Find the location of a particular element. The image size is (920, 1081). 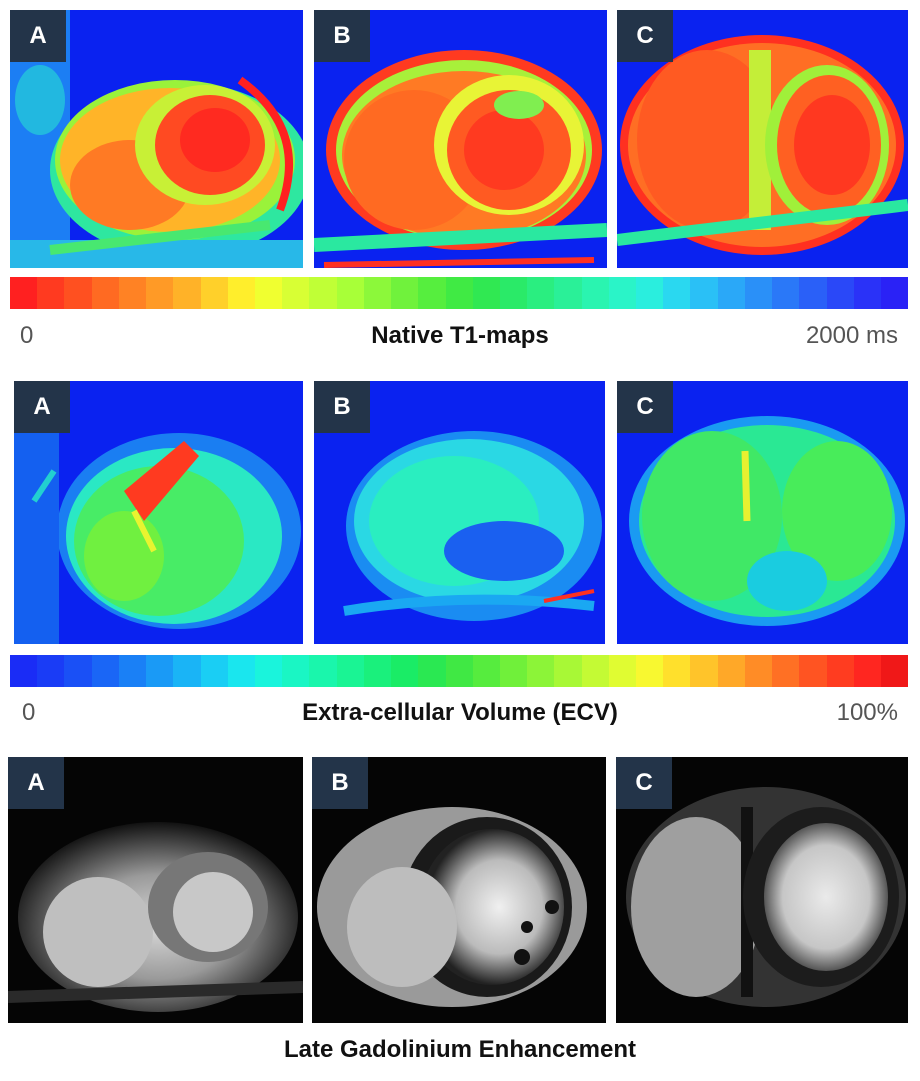

t1-panel-a: A is located at coordinates (156, 139).